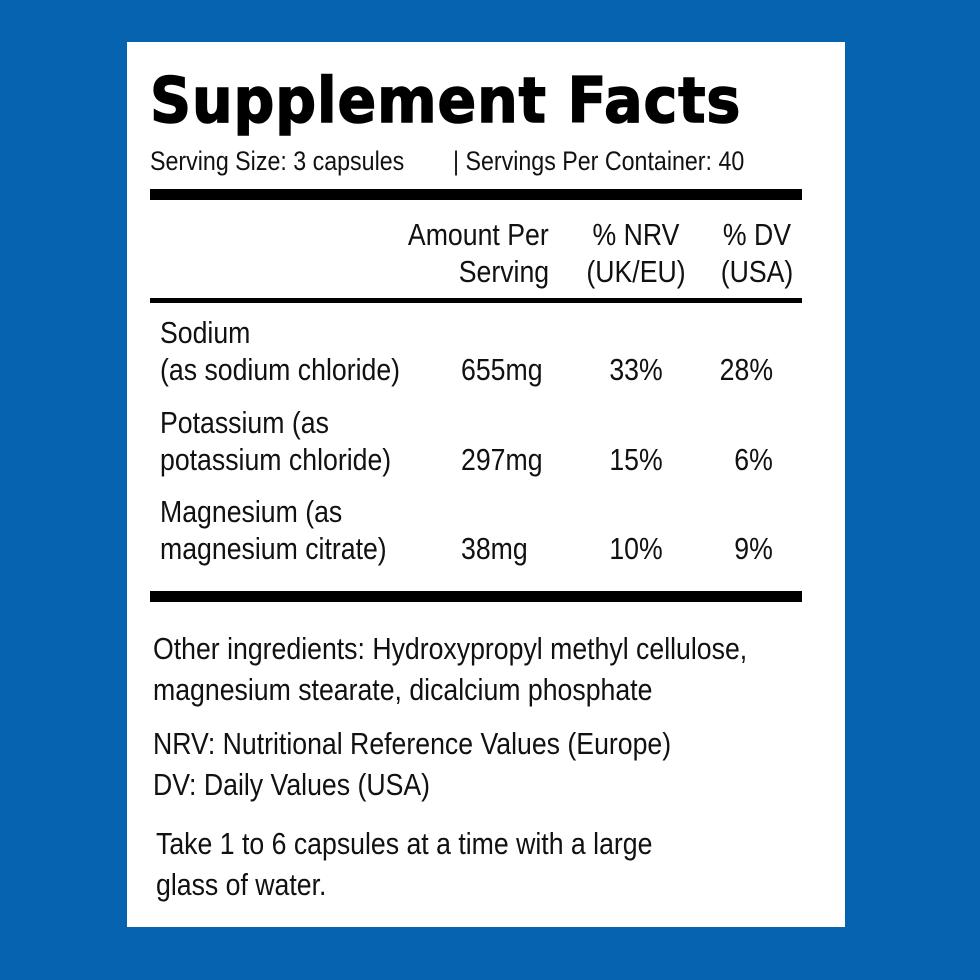  I want to click on row-dv: 6%, so click(753, 459).